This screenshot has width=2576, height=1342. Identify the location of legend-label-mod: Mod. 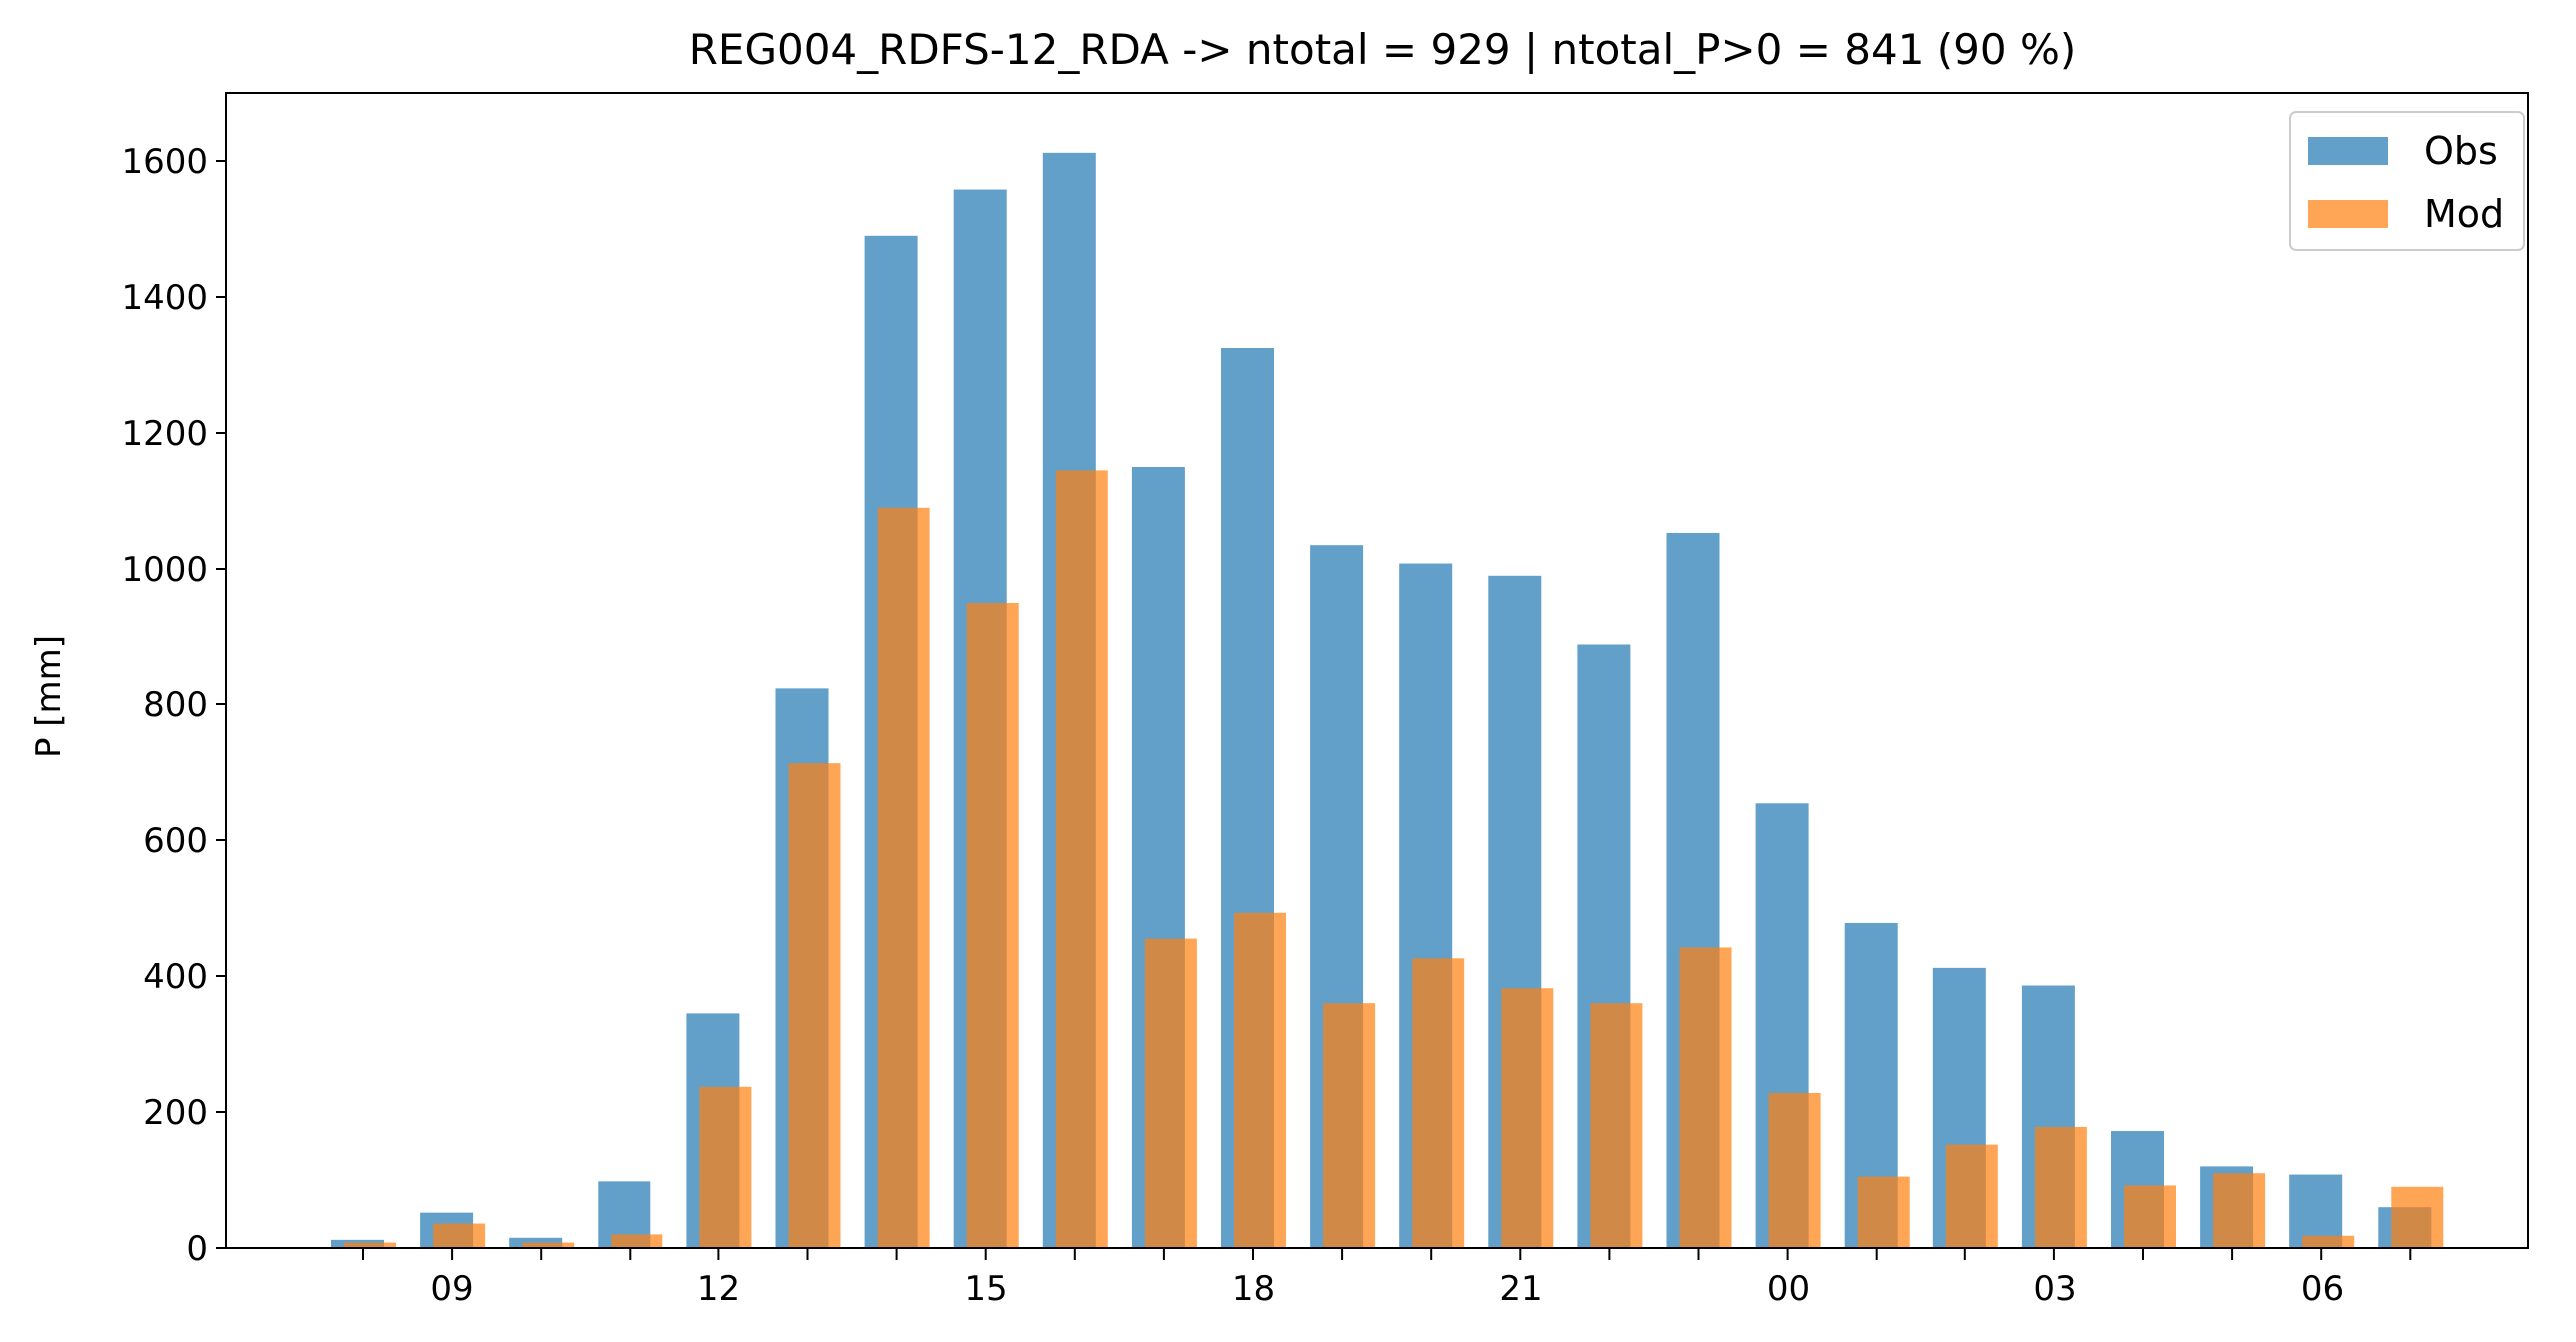
(2464, 214).